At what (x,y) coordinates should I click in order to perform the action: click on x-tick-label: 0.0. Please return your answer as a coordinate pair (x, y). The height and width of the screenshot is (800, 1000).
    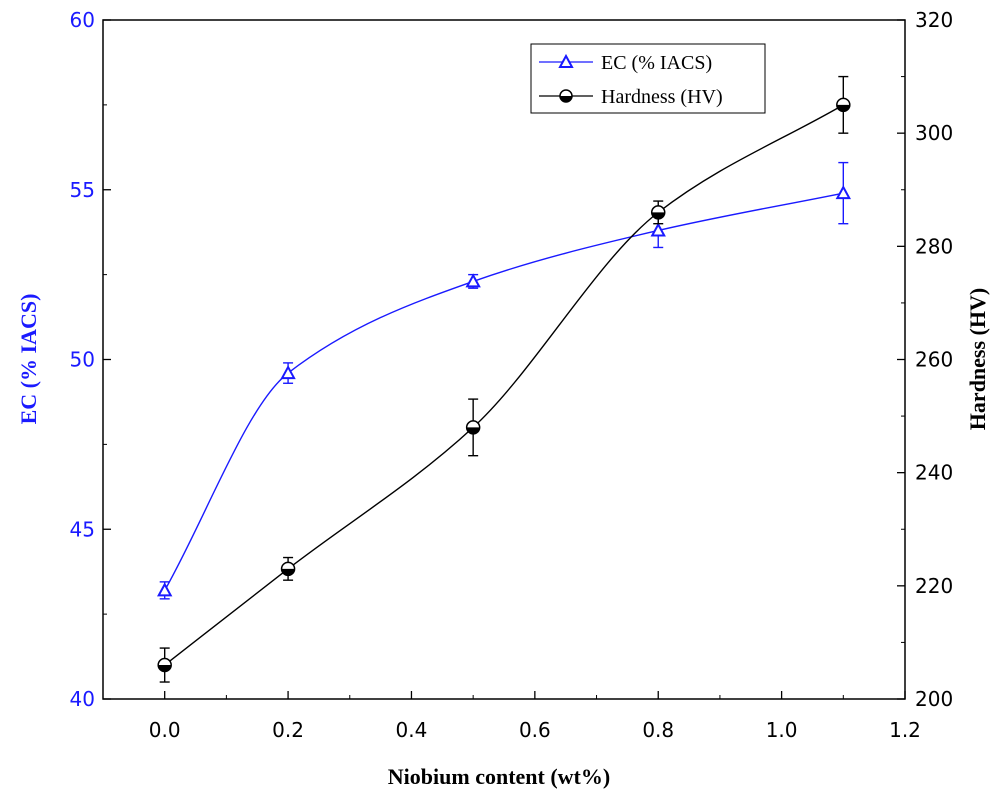
    Looking at the image, I should click on (165, 730).